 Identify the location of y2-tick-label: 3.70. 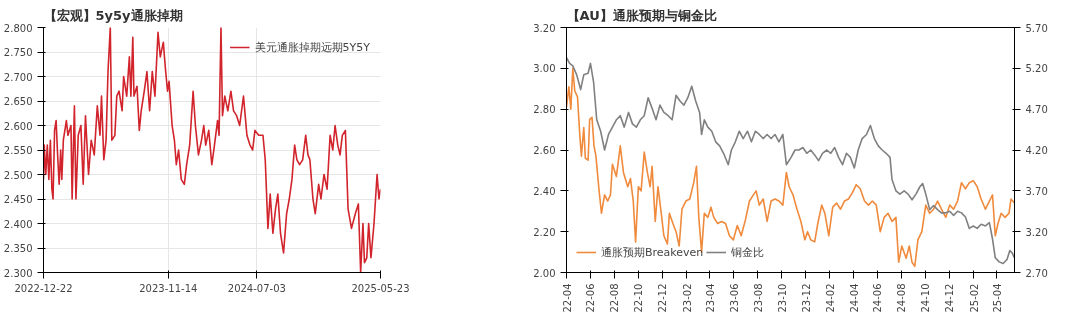
(1036, 191).